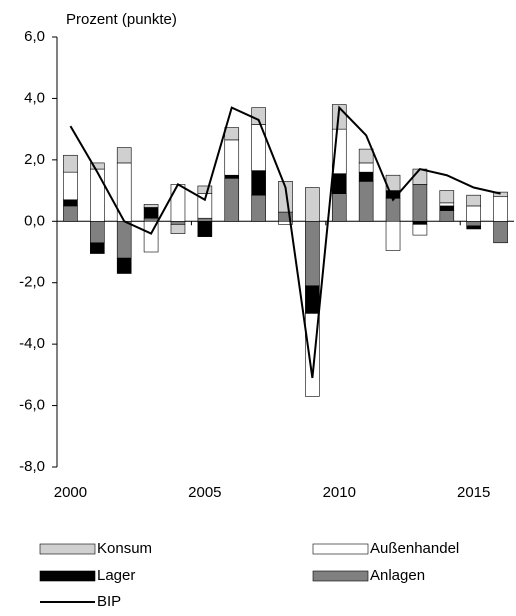 The width and height of the screenshot is (516, 616). I want to click on y-tick-label: 4,0, so click(34, 97).